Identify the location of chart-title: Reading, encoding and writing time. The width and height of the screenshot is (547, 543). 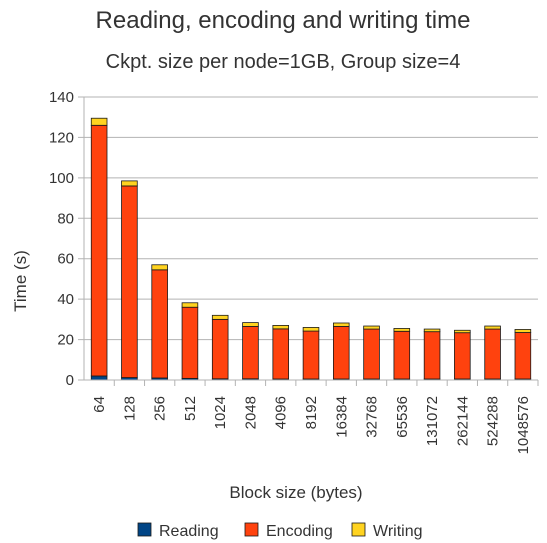
(283, 20).